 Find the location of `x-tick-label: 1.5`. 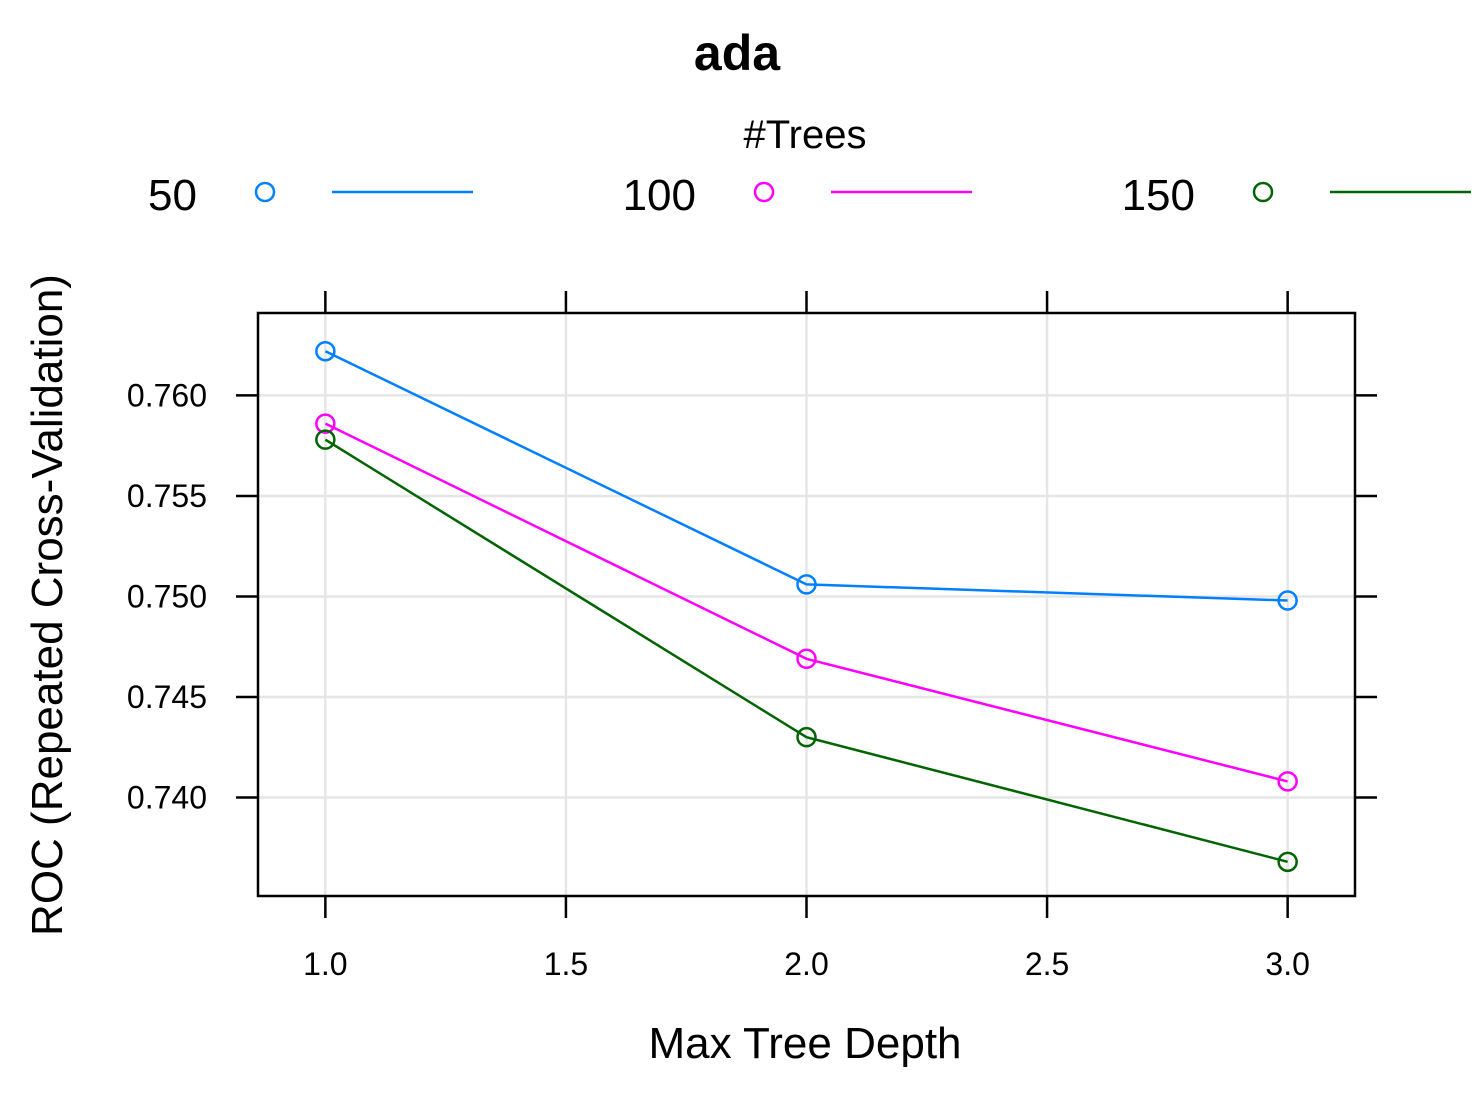

x-tick-label: 1.5 is located at coordinates (566, 964).